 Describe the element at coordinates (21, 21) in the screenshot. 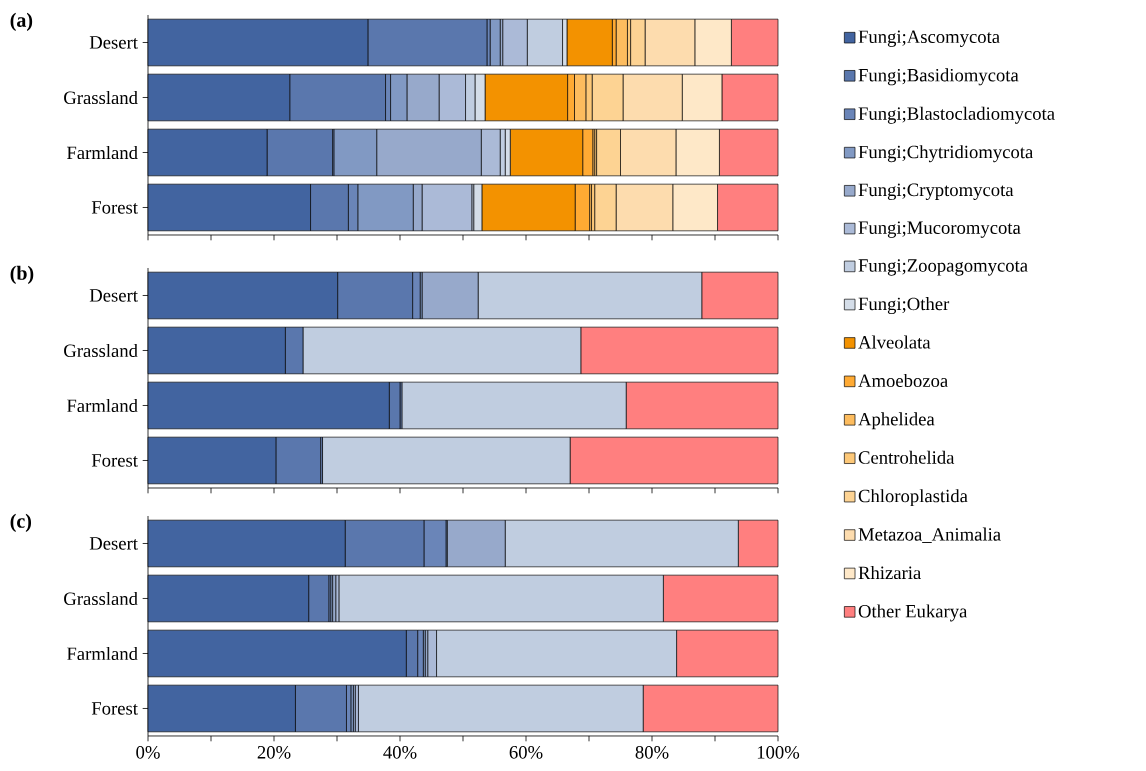

I see `chart-title: (a)` at that location.